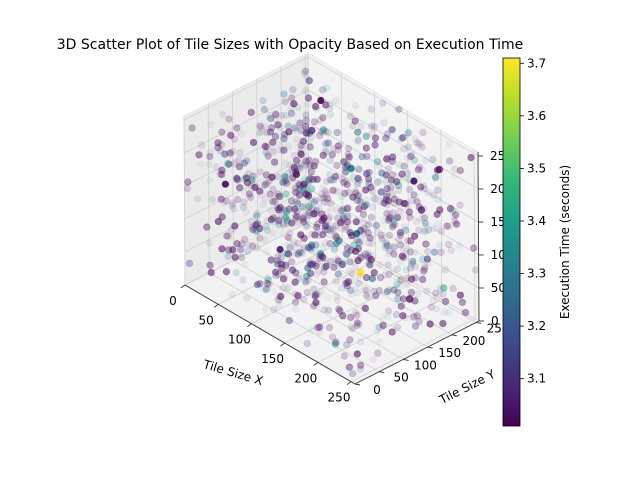  What do you see at coordinates (247, 253) in the screenshot?
I see `grid-line-z-left` at bounding box center [247, 253].